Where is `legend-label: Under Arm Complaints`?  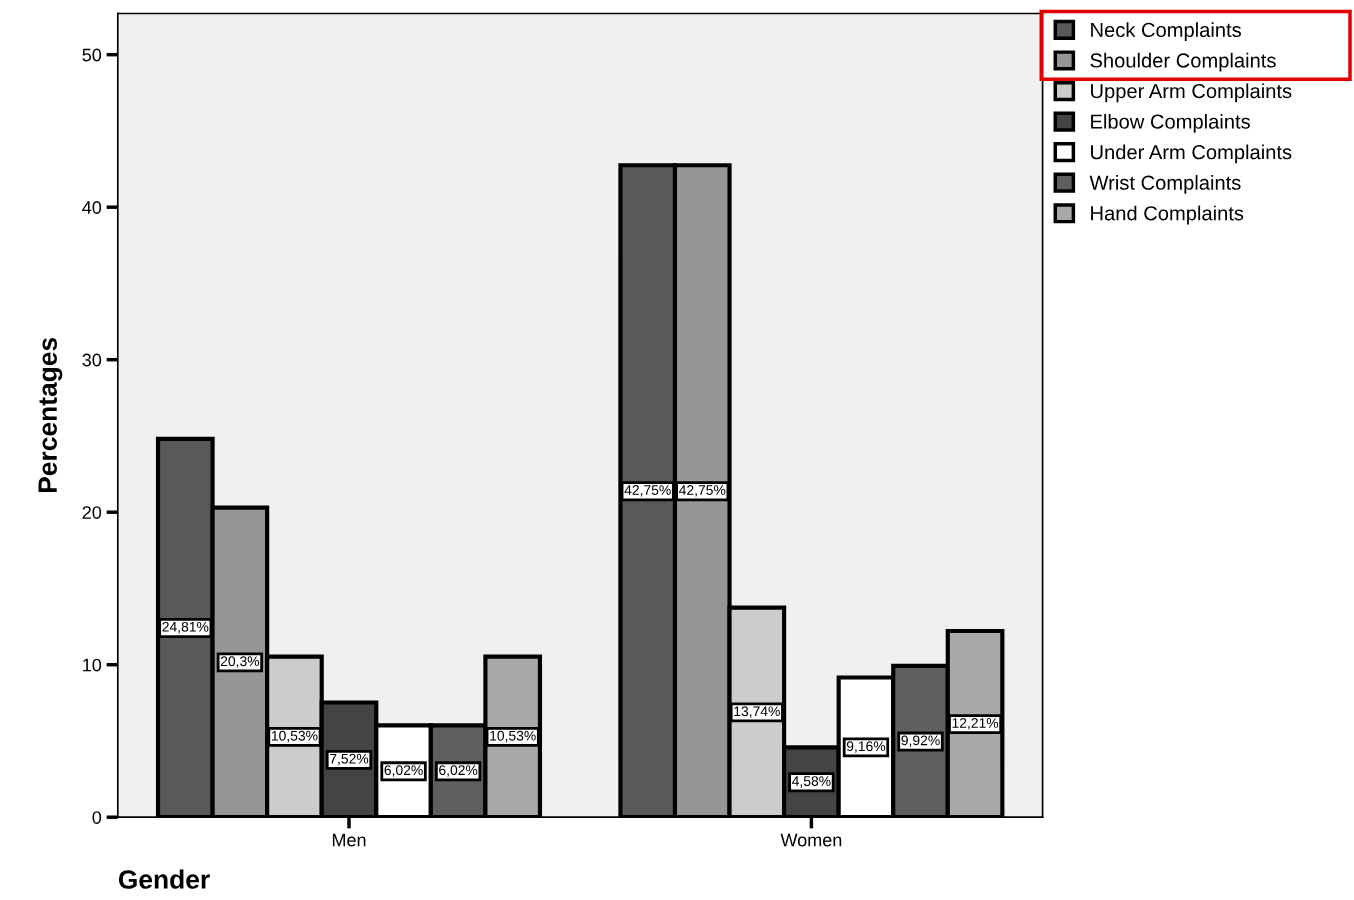 legend-label: Under Arm Complaints is located at coordinates (1191, 154).